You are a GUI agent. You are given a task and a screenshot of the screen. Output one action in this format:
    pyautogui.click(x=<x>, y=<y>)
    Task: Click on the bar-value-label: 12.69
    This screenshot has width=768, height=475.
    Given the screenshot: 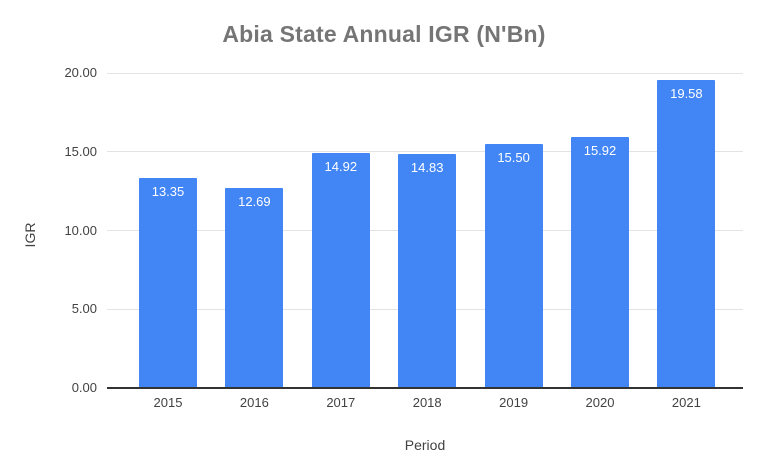 What is the action you would take?
    pyautogui.click(x=254, y=202)
    